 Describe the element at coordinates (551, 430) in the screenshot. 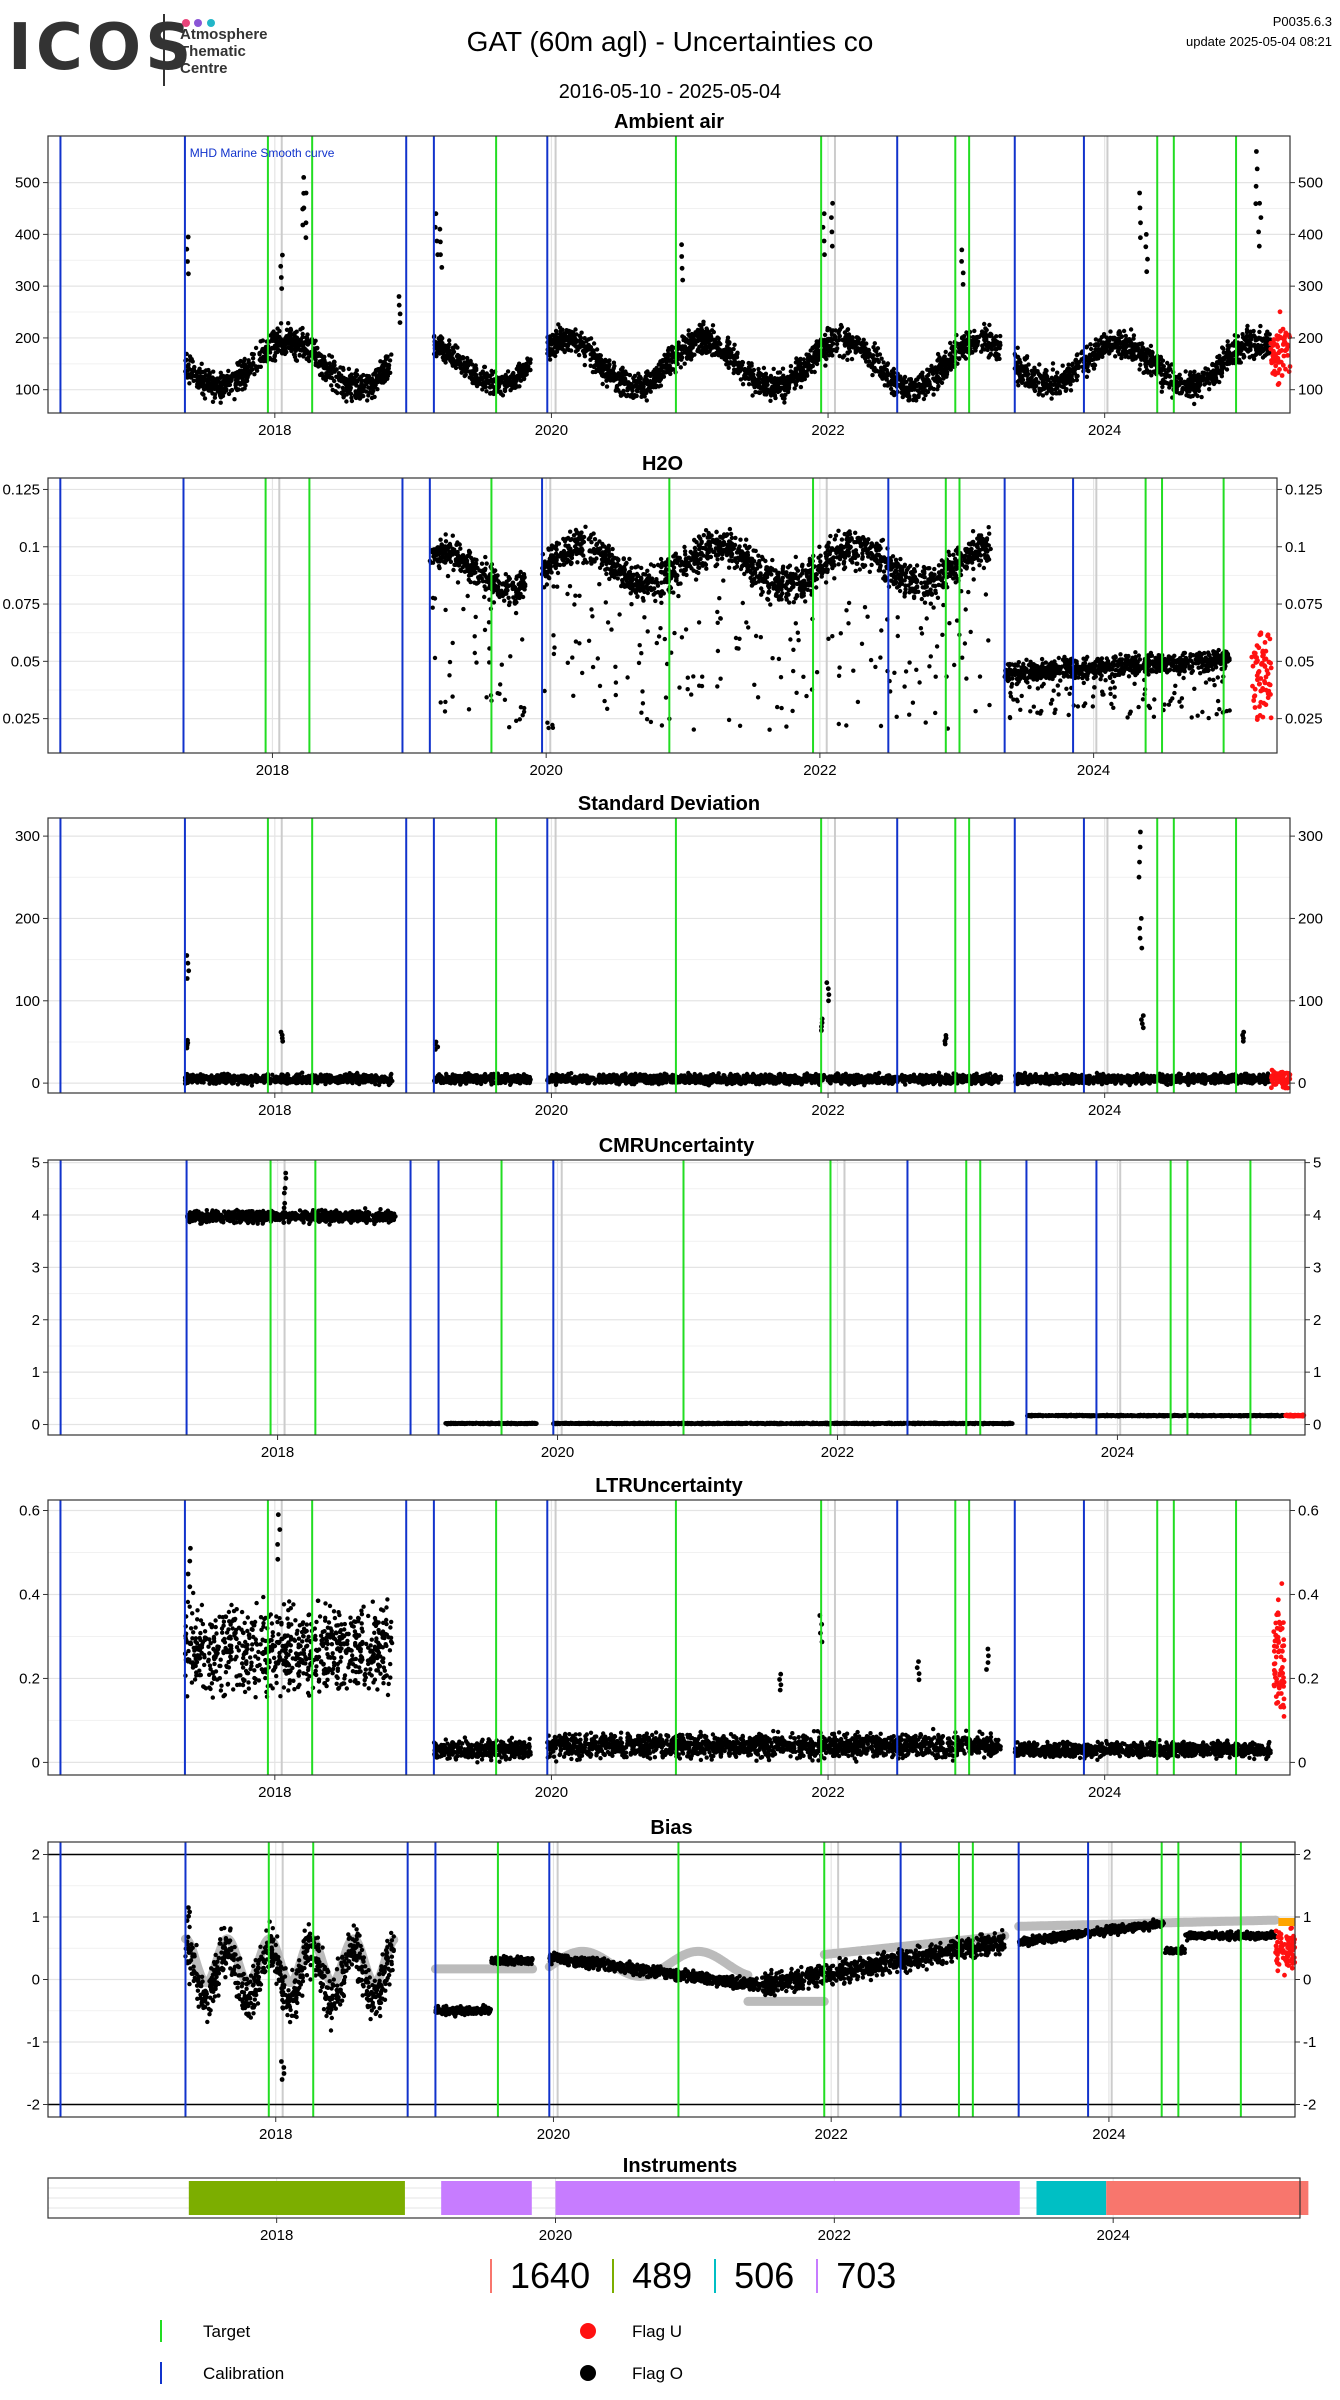

I see `x-tick-label: 2020` at that location.